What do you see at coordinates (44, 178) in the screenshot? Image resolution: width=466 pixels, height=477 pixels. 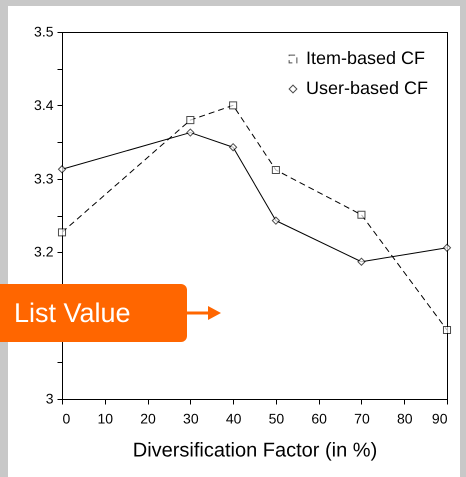 I see `y-tick-label: 3.3` at bounding box center [44, 178].